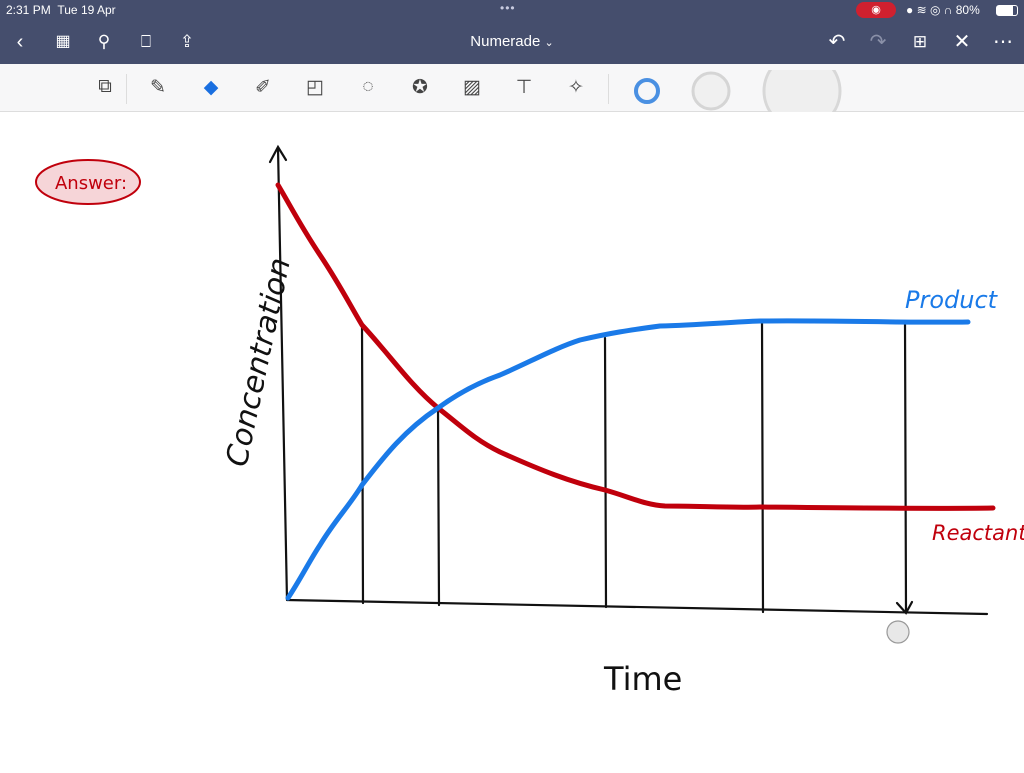 Image resolution: width=1024 pixels, height=773 pixels. Describe the element at coordinates (104, 41) in the screenshot. I see `search-icon: ⚲` at that location.